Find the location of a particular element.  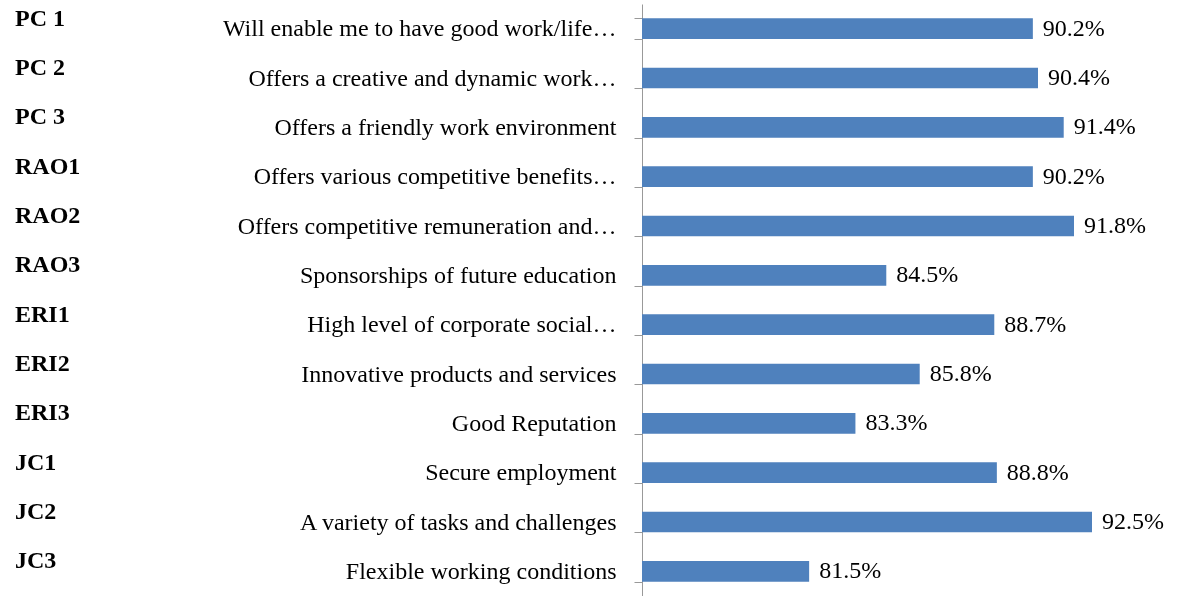

data-label: 92.5% is located at coordinates (1133, 521).